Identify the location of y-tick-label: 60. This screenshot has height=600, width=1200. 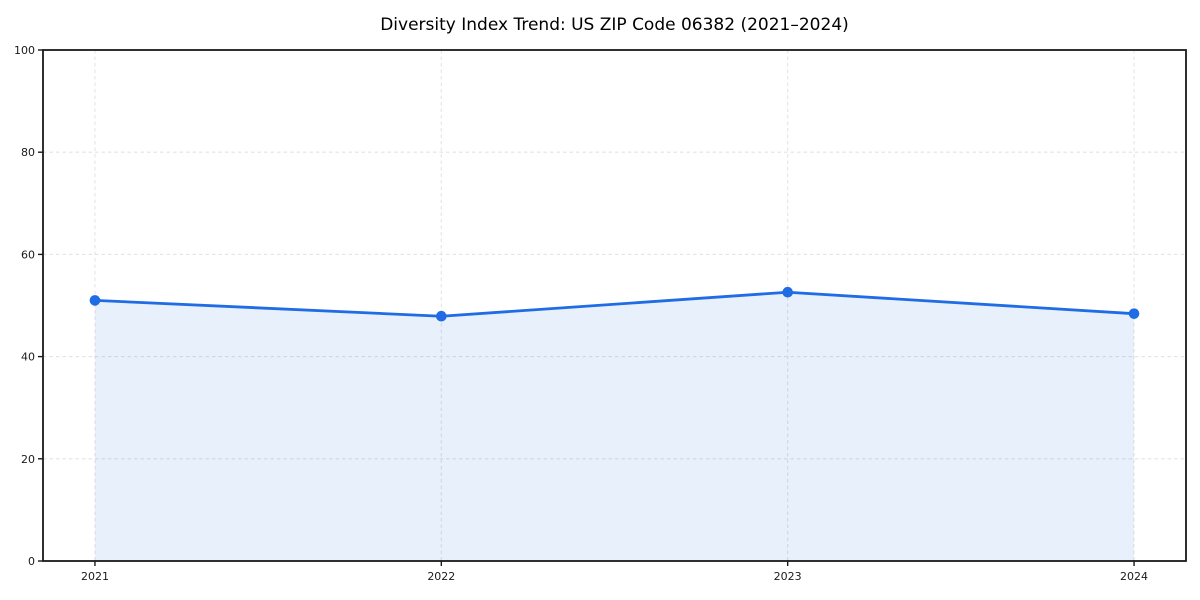
(28, 254).